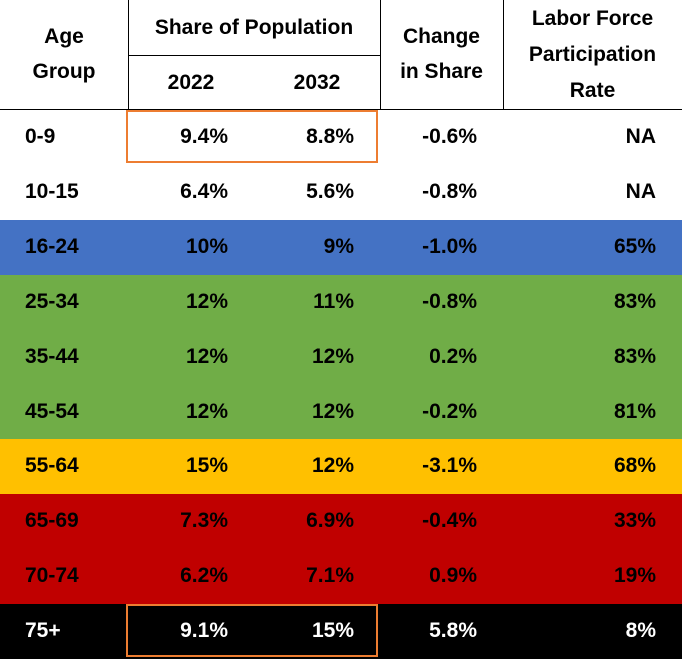 The height and width of the screenshot is (659, 682). What do you see at coordinates (52, 191) in the screenshot?
I see `table-cell: 10-15` at bounding box center [52, 191].